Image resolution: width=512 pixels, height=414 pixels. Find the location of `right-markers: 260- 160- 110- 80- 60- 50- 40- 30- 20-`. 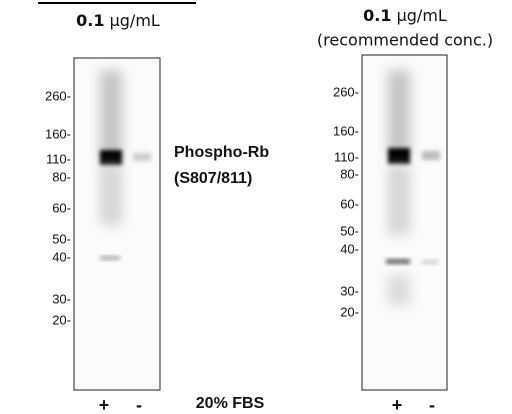

right-markers: 260- 160- 110- 80- 60- 50- 40- 30- 20- is located at coordinates (346, 201).